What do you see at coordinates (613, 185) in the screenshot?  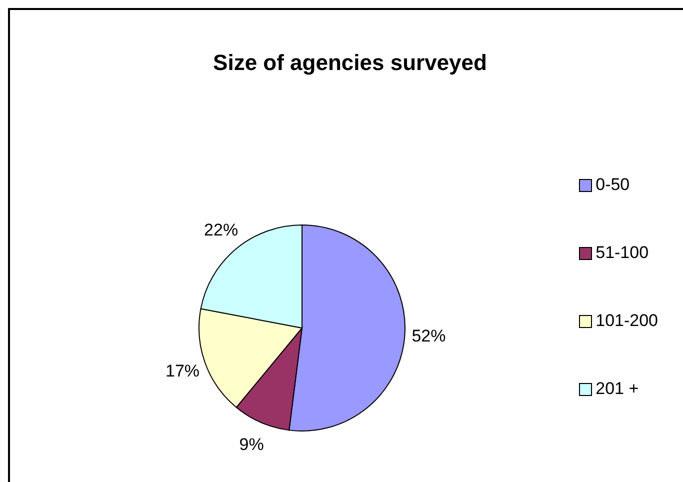 I see `legend-label: 0-50` at bounding box center [613, 185].